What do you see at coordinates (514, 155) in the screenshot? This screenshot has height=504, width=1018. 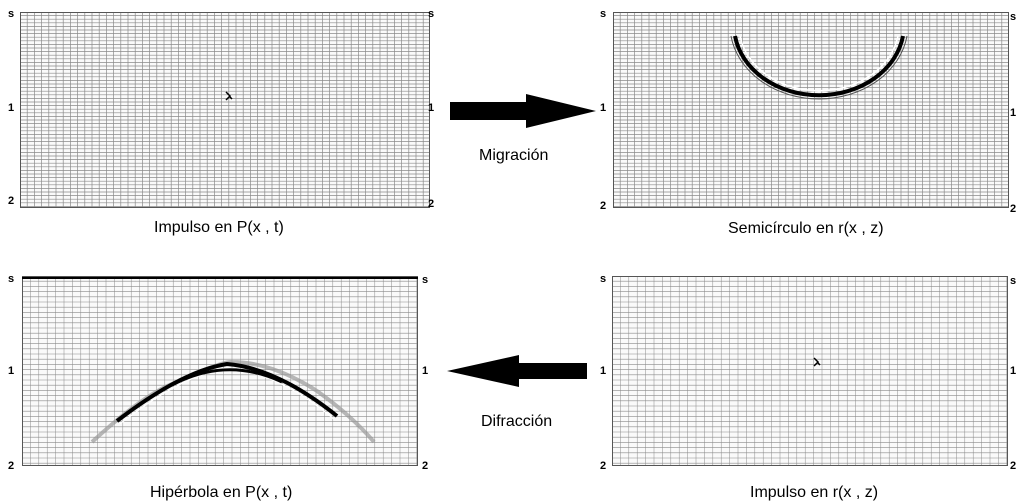 I see `label-migration: Migración` at bounding box center [514, 155].